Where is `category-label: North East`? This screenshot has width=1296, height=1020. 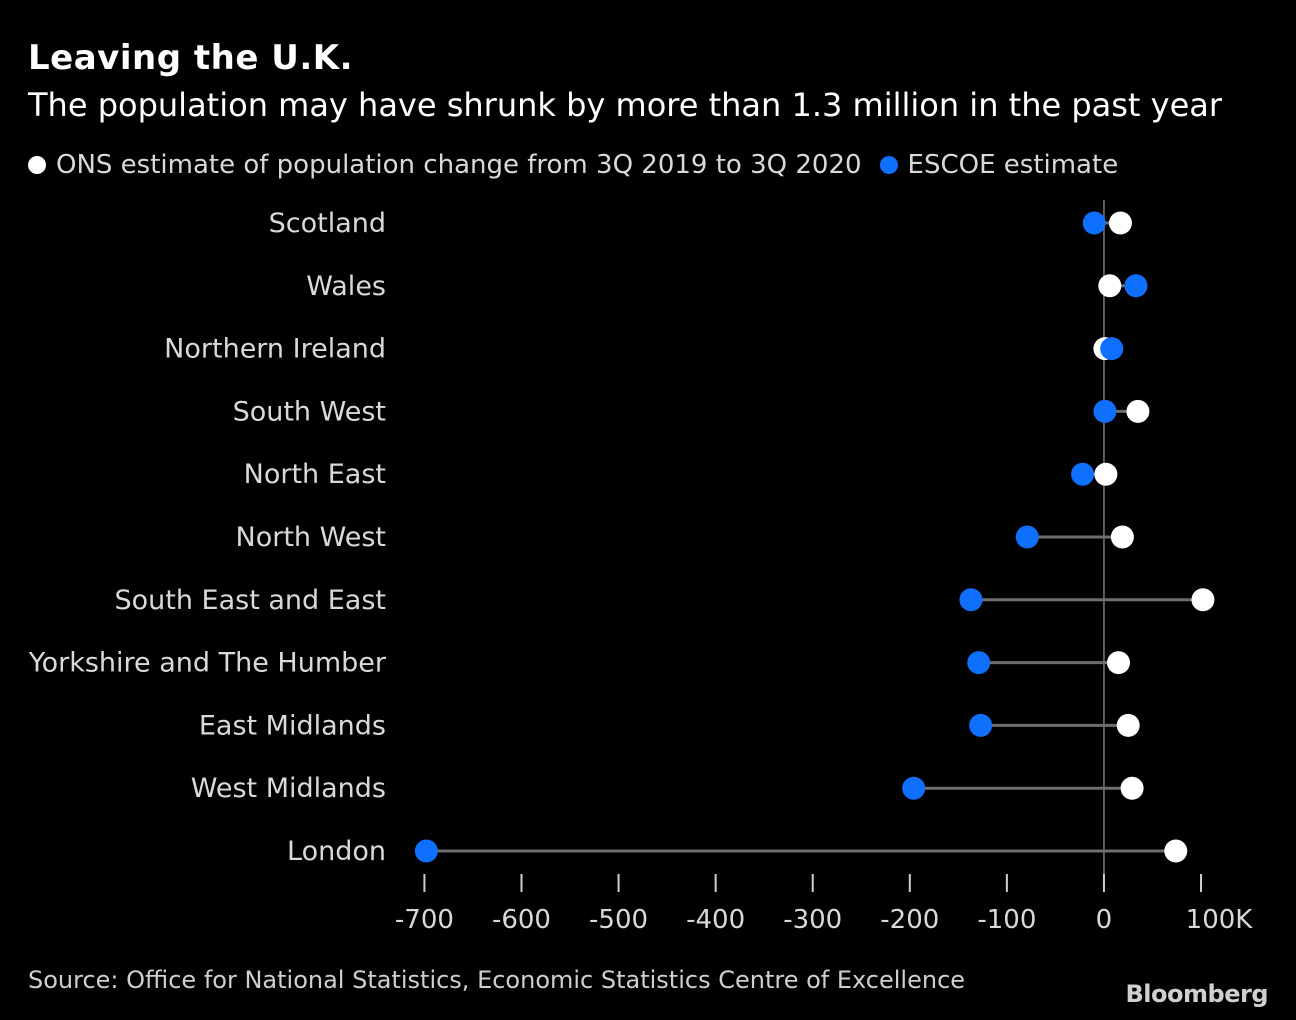
category-label: North East is located at coordinates (315, 474).